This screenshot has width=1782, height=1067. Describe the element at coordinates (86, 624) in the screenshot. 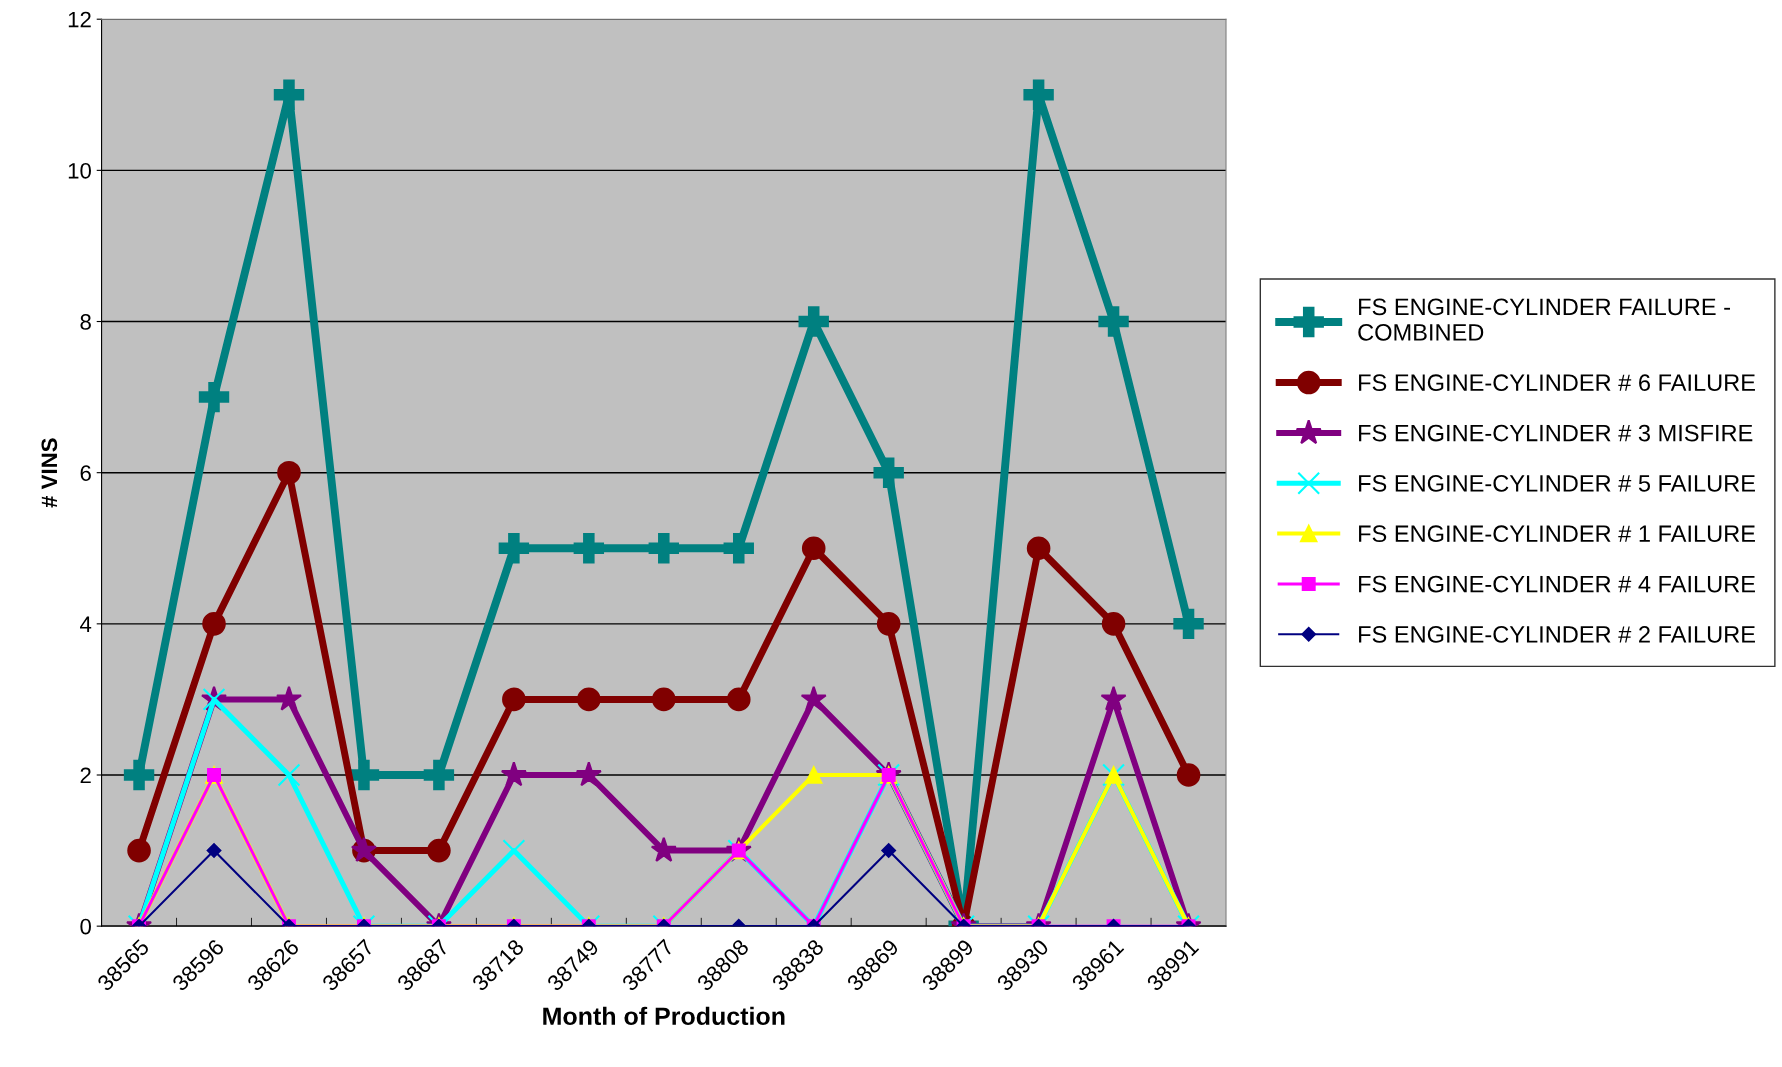

I see `y-tick-label: 4` at that location.